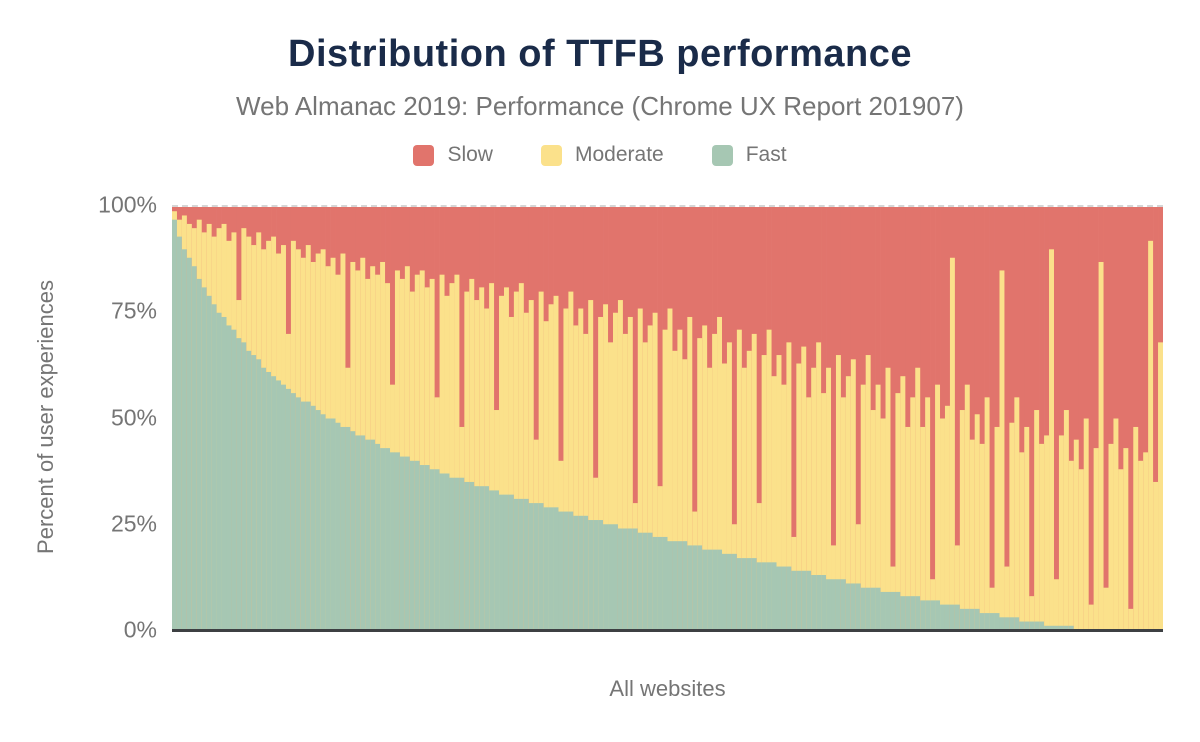 This screenshot has width=1200, height=742. I want to click on legend-label-slow: Slow, so click(470, 154).